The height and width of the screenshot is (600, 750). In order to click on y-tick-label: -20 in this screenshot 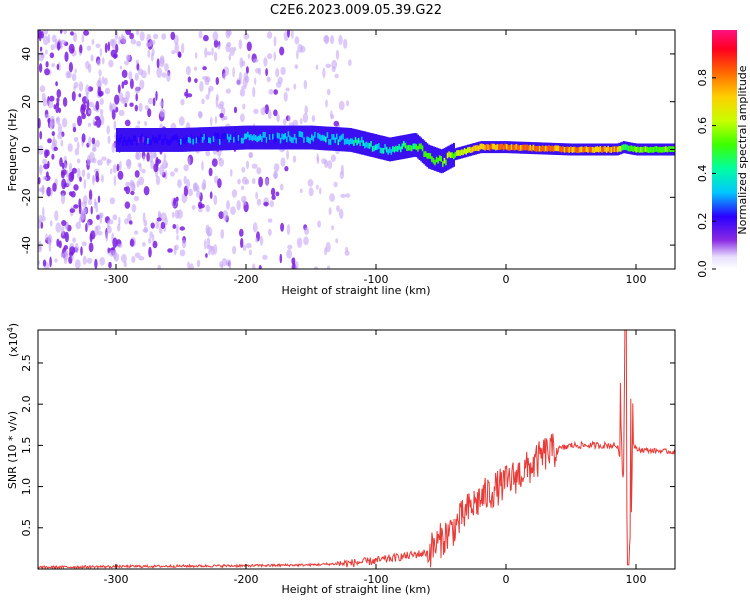, I will do `click(26, 197)`.